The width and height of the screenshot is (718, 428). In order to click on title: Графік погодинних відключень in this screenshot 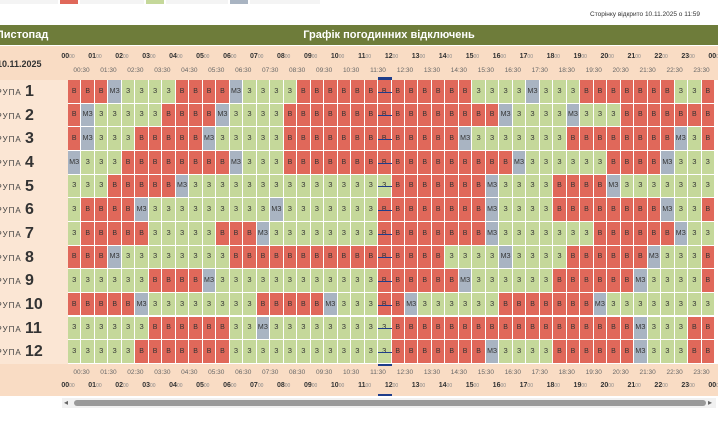, I will do `click(389, 35)`.